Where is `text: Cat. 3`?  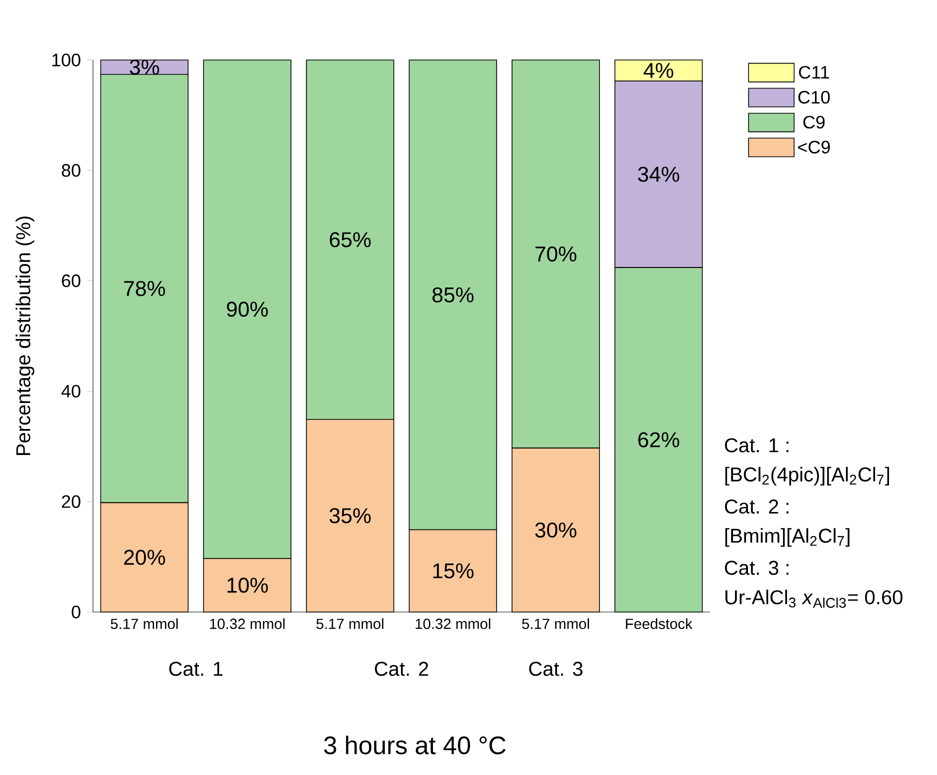
text: Cat. 3 is located at coordinates (555, 669).